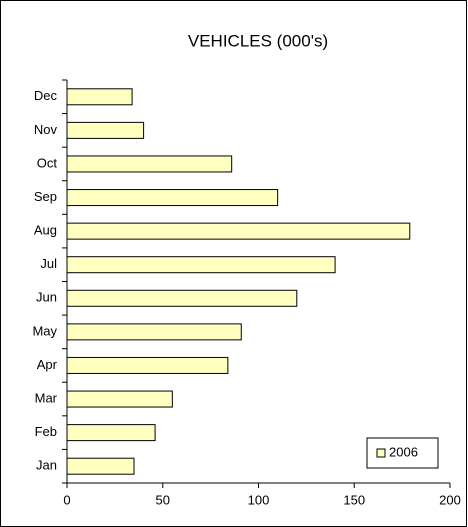 The height and width of the screenshot is (527, 468). What do you see at coordinates (381, 453) in the screenshot?
I see `legend-swatch` at bounding box center [381, 453].